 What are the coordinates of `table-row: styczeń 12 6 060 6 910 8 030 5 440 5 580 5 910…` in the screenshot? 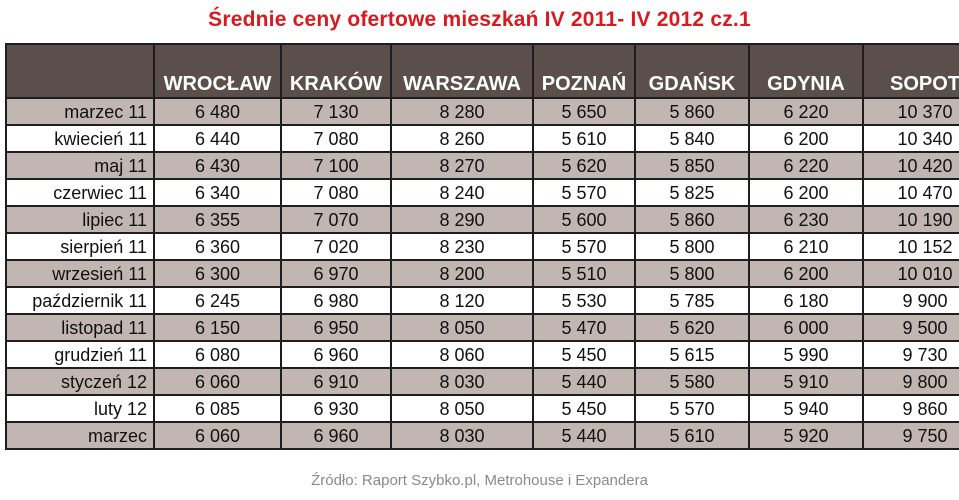 It's located at (482, 381).